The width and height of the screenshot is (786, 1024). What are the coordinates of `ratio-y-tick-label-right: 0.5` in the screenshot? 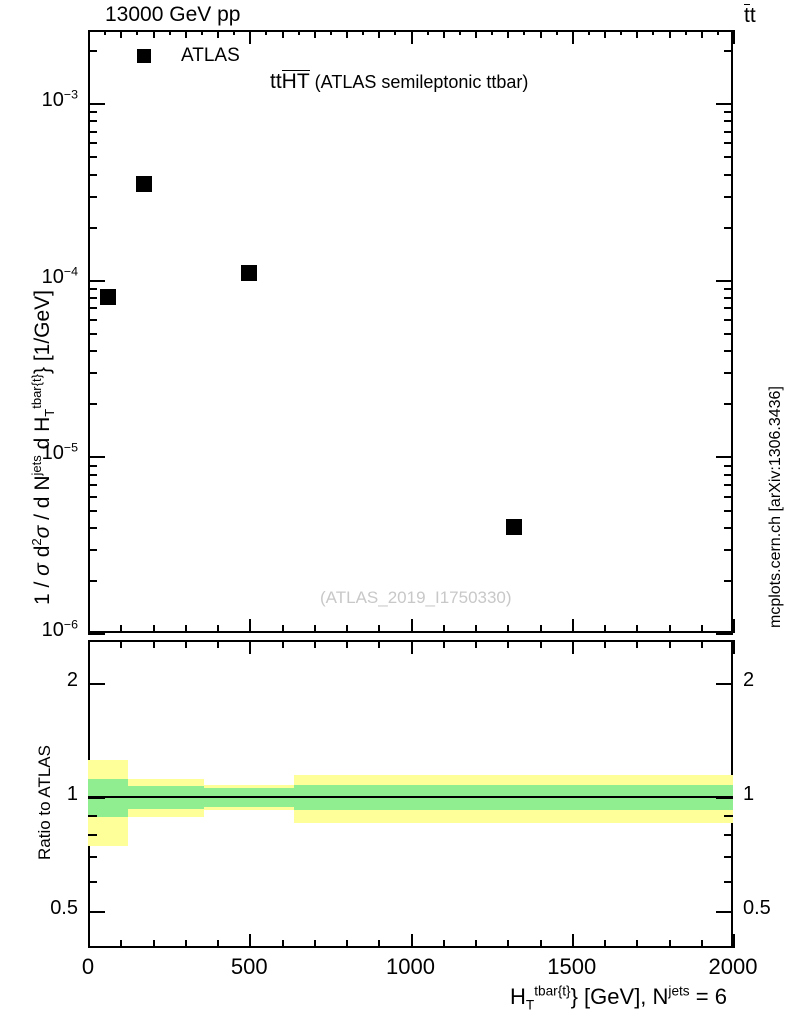 It's located at (757, 908).